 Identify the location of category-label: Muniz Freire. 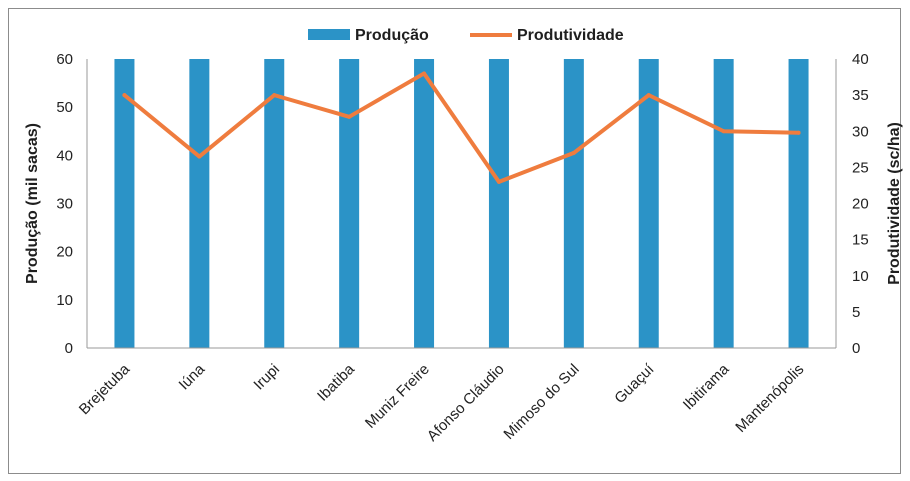
(397, 396).